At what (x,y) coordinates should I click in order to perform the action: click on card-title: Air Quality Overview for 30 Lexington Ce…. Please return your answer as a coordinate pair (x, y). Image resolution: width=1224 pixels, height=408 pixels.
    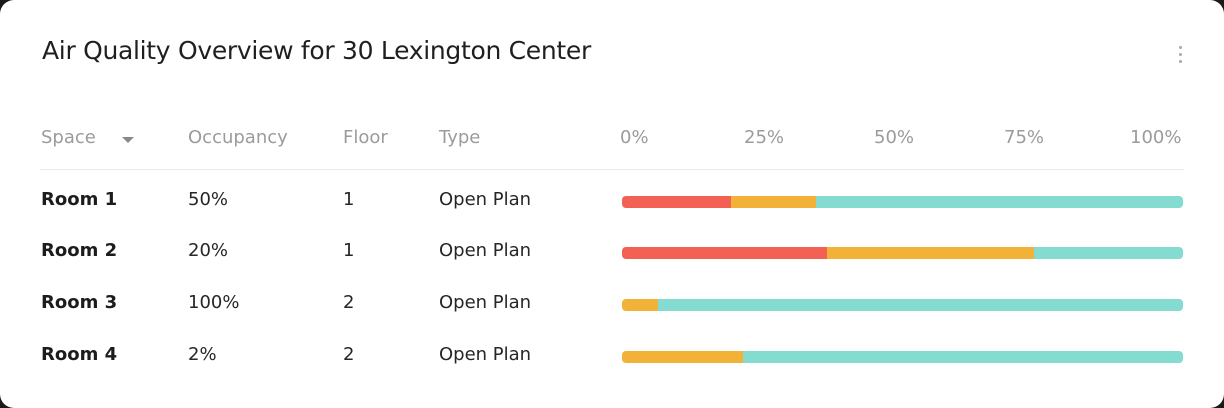
    Looking at the image, I should click on (316, 50).